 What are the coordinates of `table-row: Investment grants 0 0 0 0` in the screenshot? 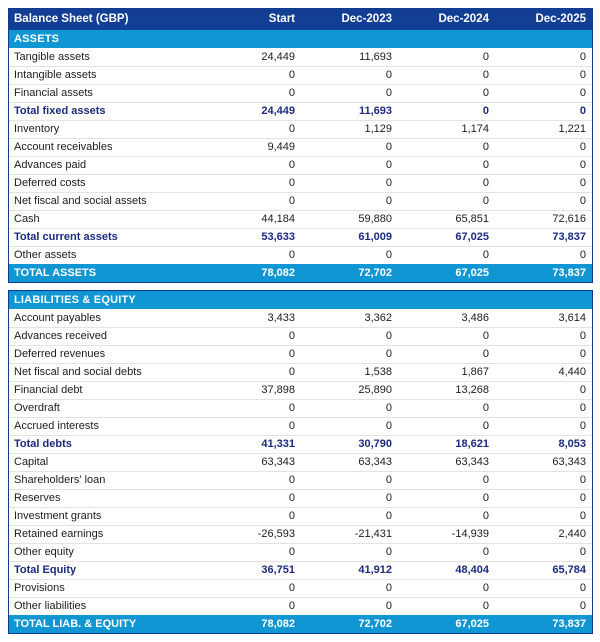 It's located at (300, 516).